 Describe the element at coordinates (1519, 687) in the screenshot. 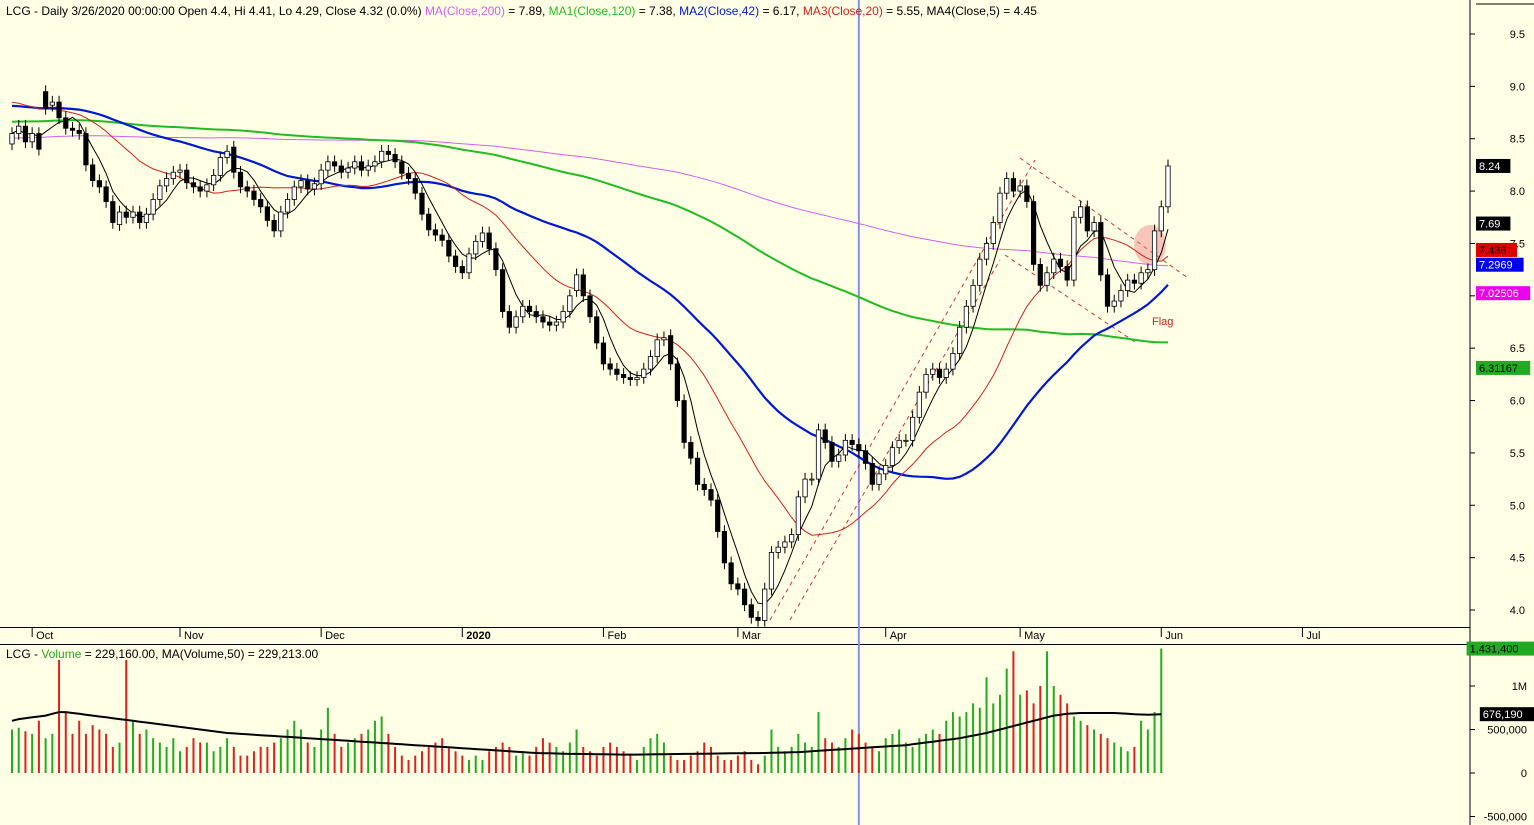

I see `volume-tick-label: 1M` at that location.